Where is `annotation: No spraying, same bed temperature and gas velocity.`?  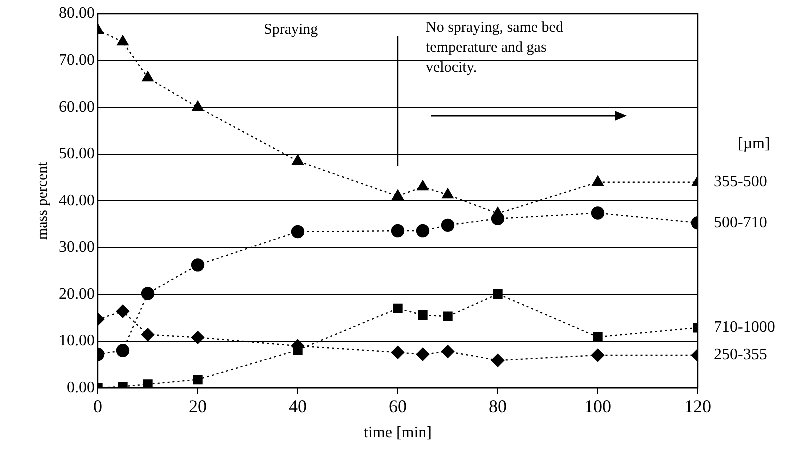 annotation: No spraying, same bed temperature and gas velocity. is located at coordinates (495, 48).